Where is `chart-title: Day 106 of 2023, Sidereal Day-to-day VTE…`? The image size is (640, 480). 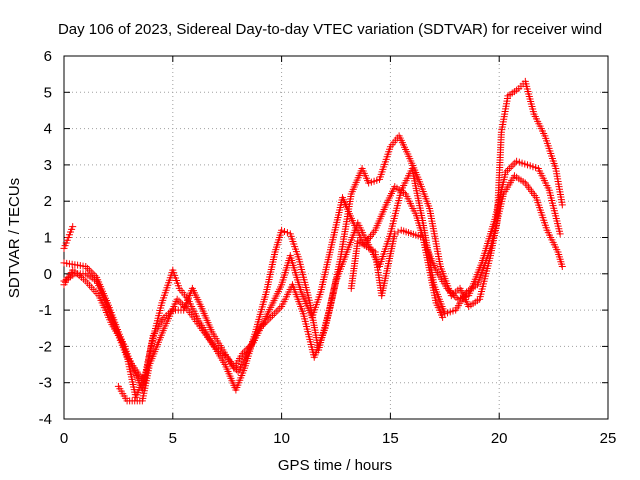
chart-title: Day 106 of 2023, Sidereal Day-to-day VTE… is located at coordinates (330, 29).